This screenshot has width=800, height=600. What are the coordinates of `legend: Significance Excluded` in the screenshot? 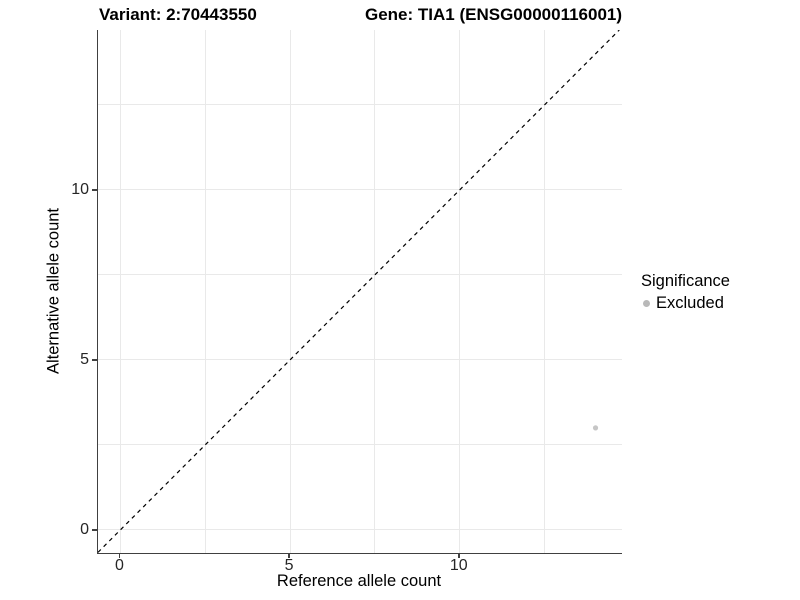 It's located at (685, 292).